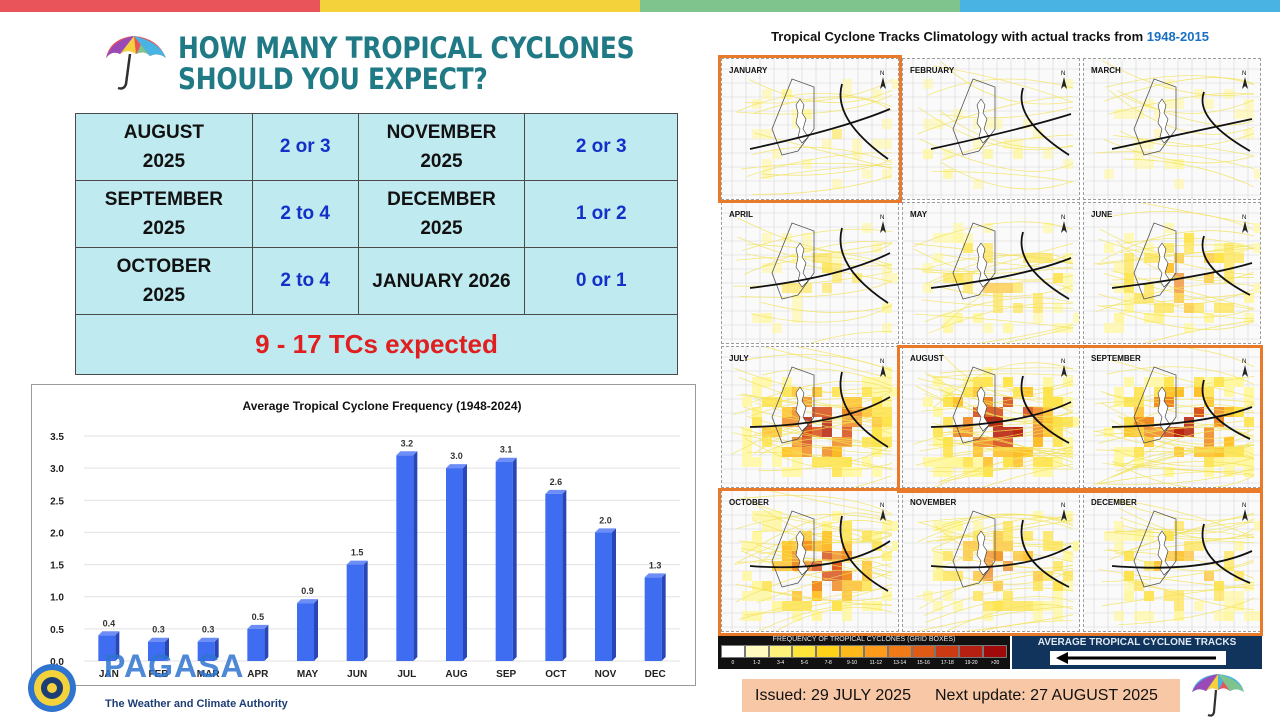  What do you see at coordinates (1114, 502) in the screenshot?
I see `map-month-label: DECEMBER` at bounding box center [1114, 502].